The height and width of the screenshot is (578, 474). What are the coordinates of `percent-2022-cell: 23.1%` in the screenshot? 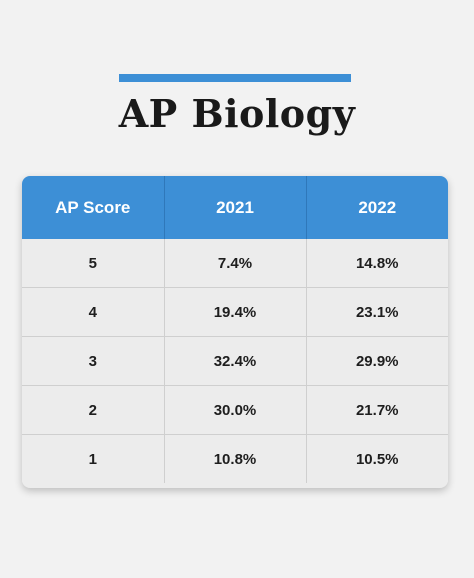 It's located at (376, 312).